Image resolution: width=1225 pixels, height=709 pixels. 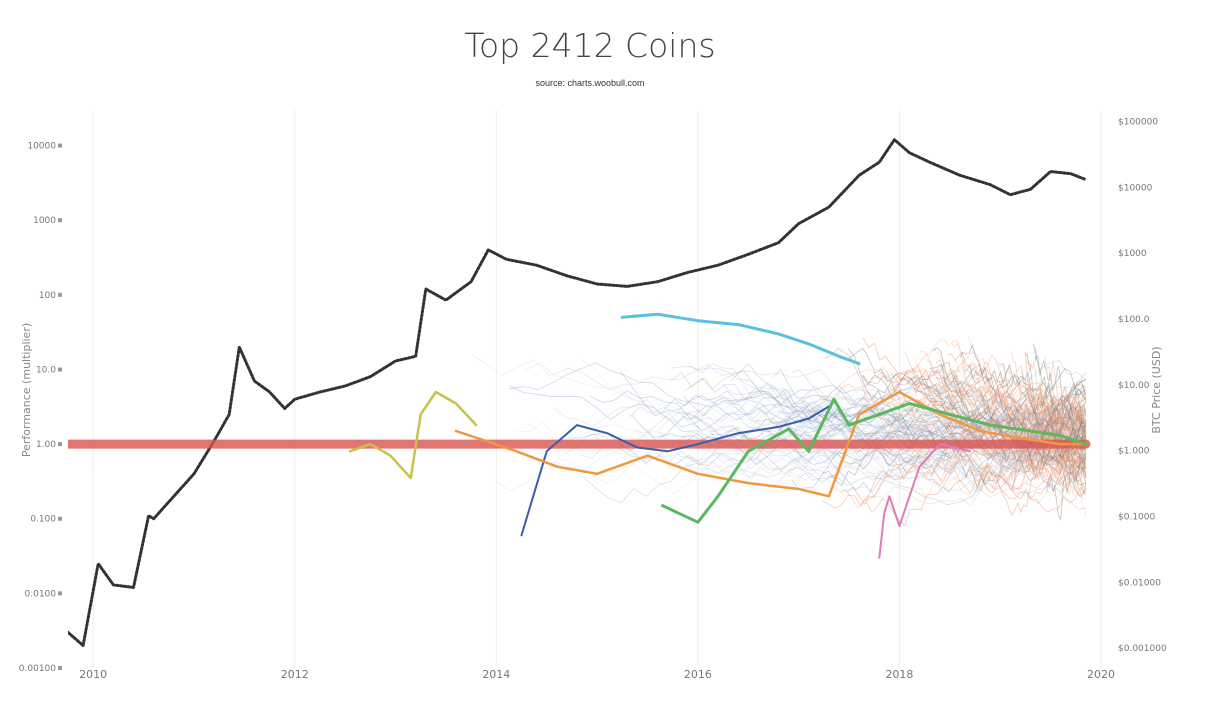 I want to click on x-tick-label: 2012, so click(x=295, y=674).